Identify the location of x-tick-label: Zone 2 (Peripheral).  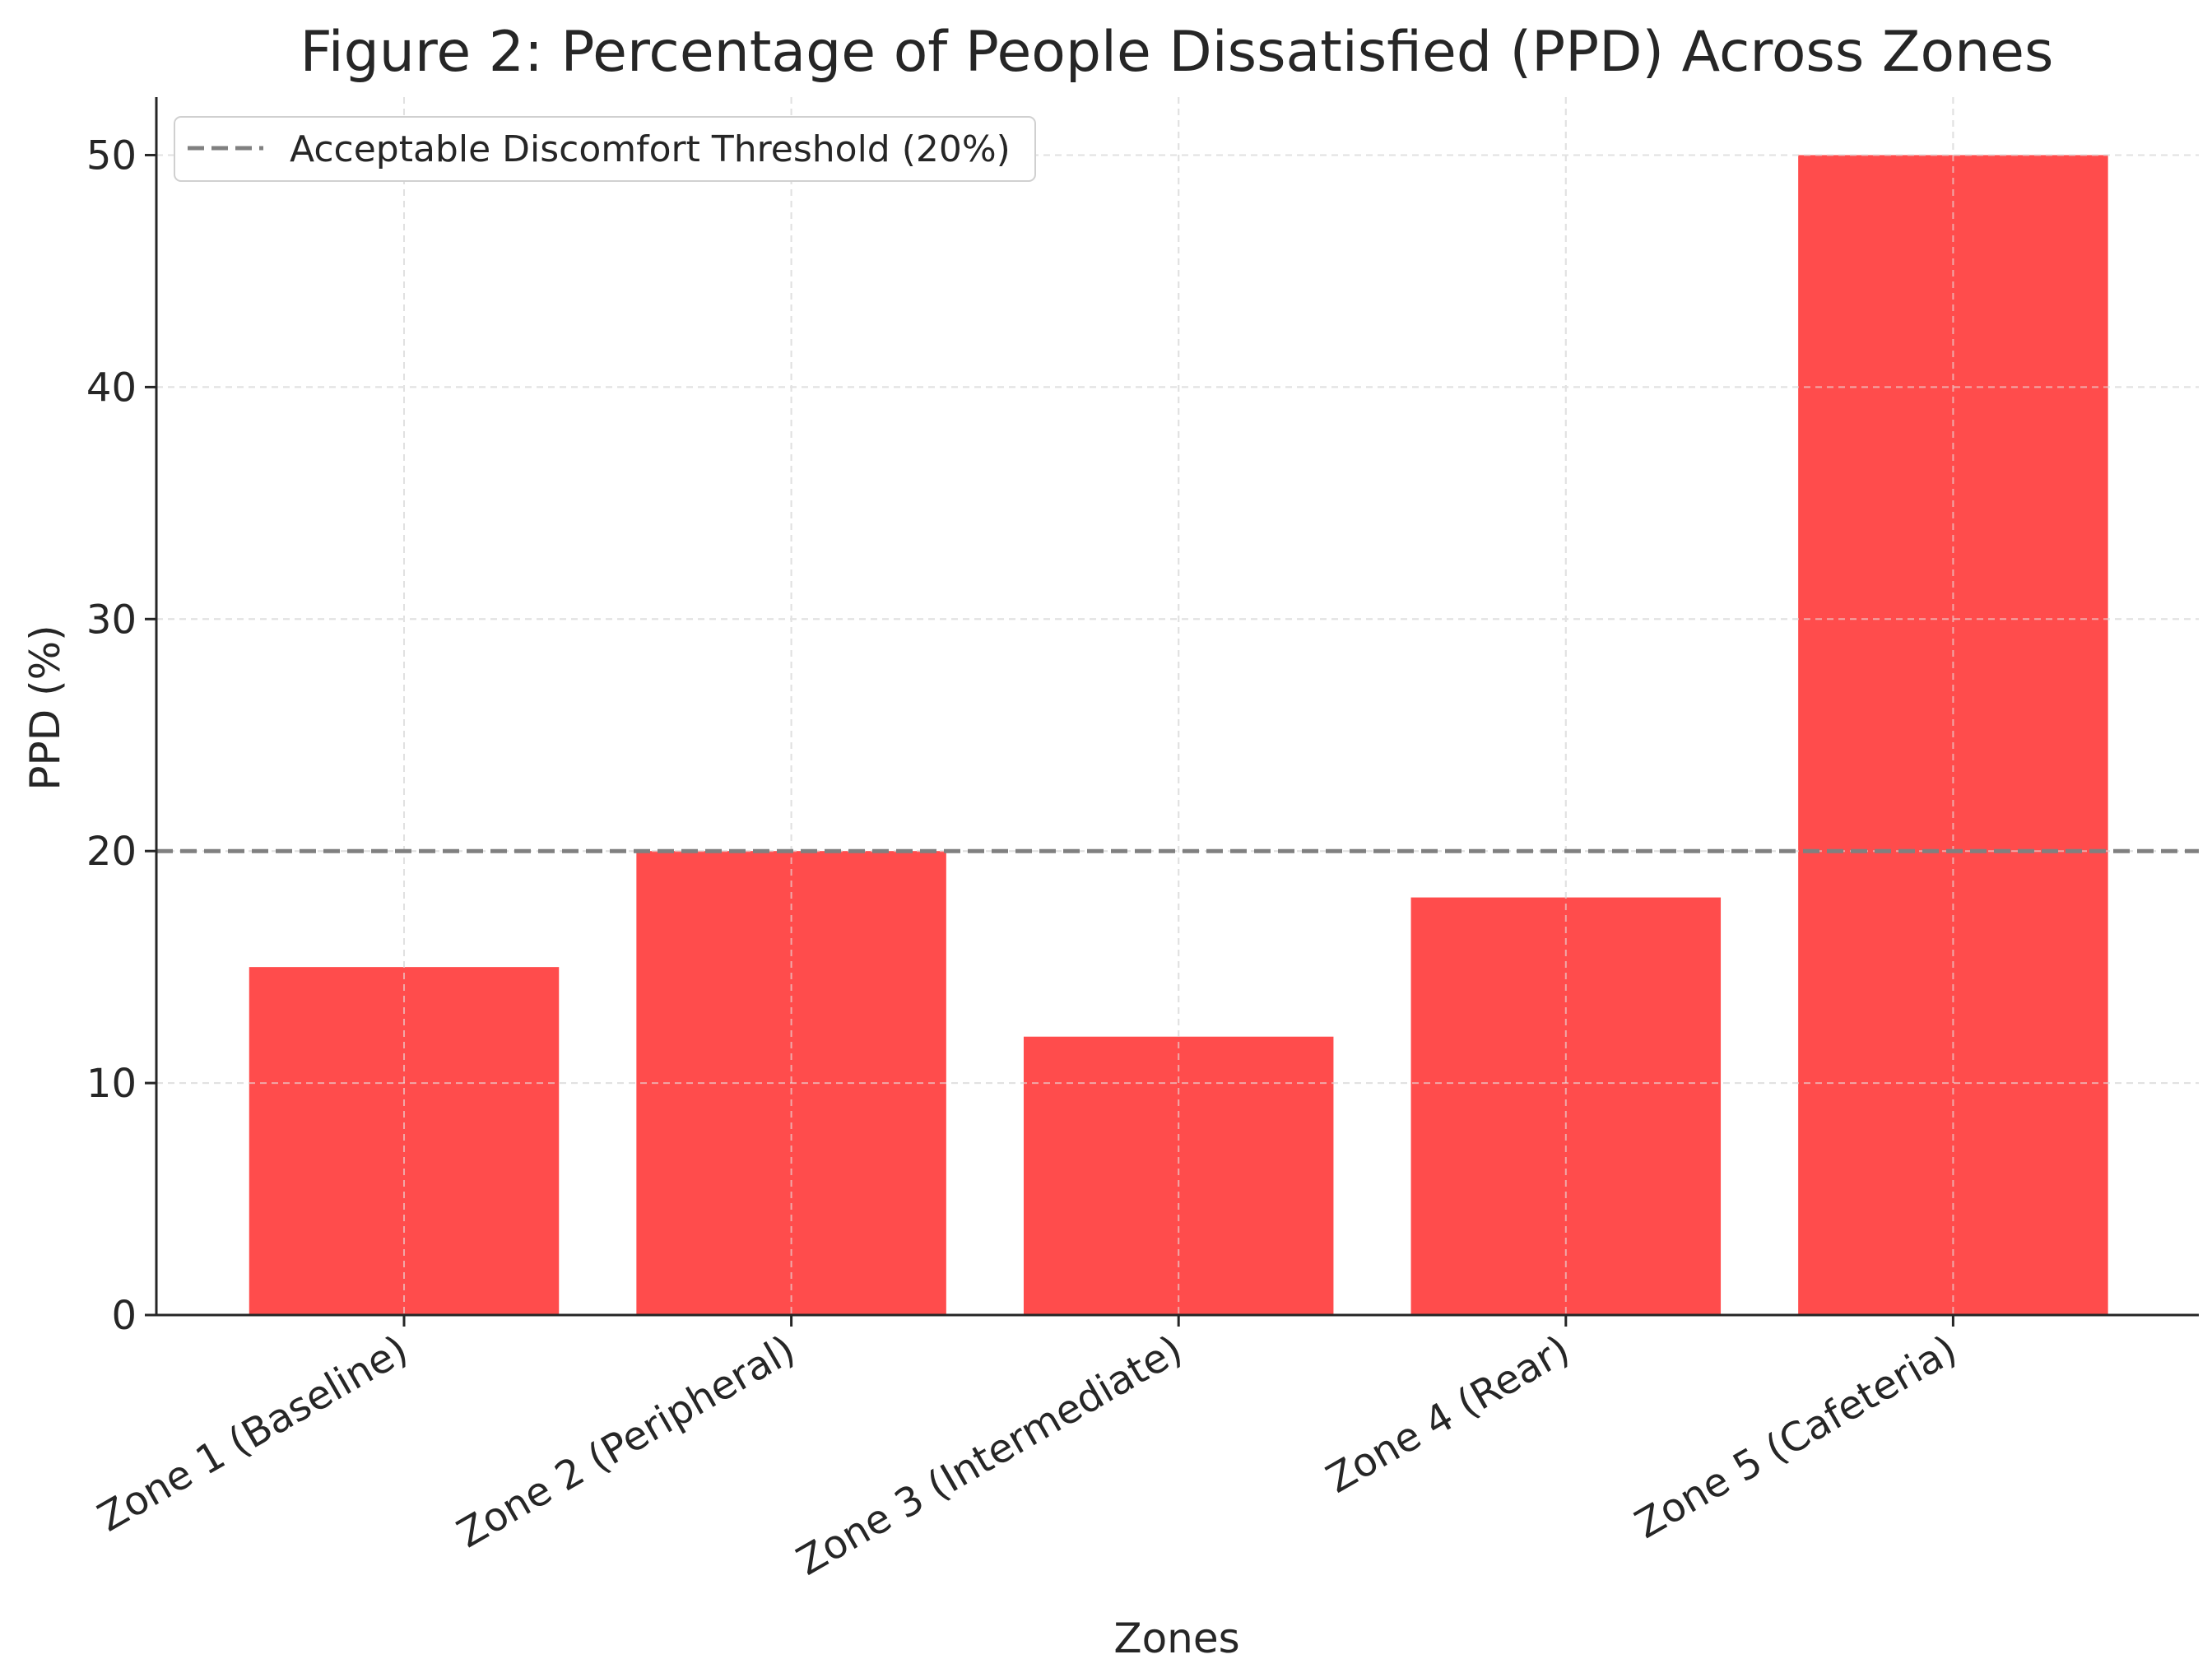
(625, 1442).